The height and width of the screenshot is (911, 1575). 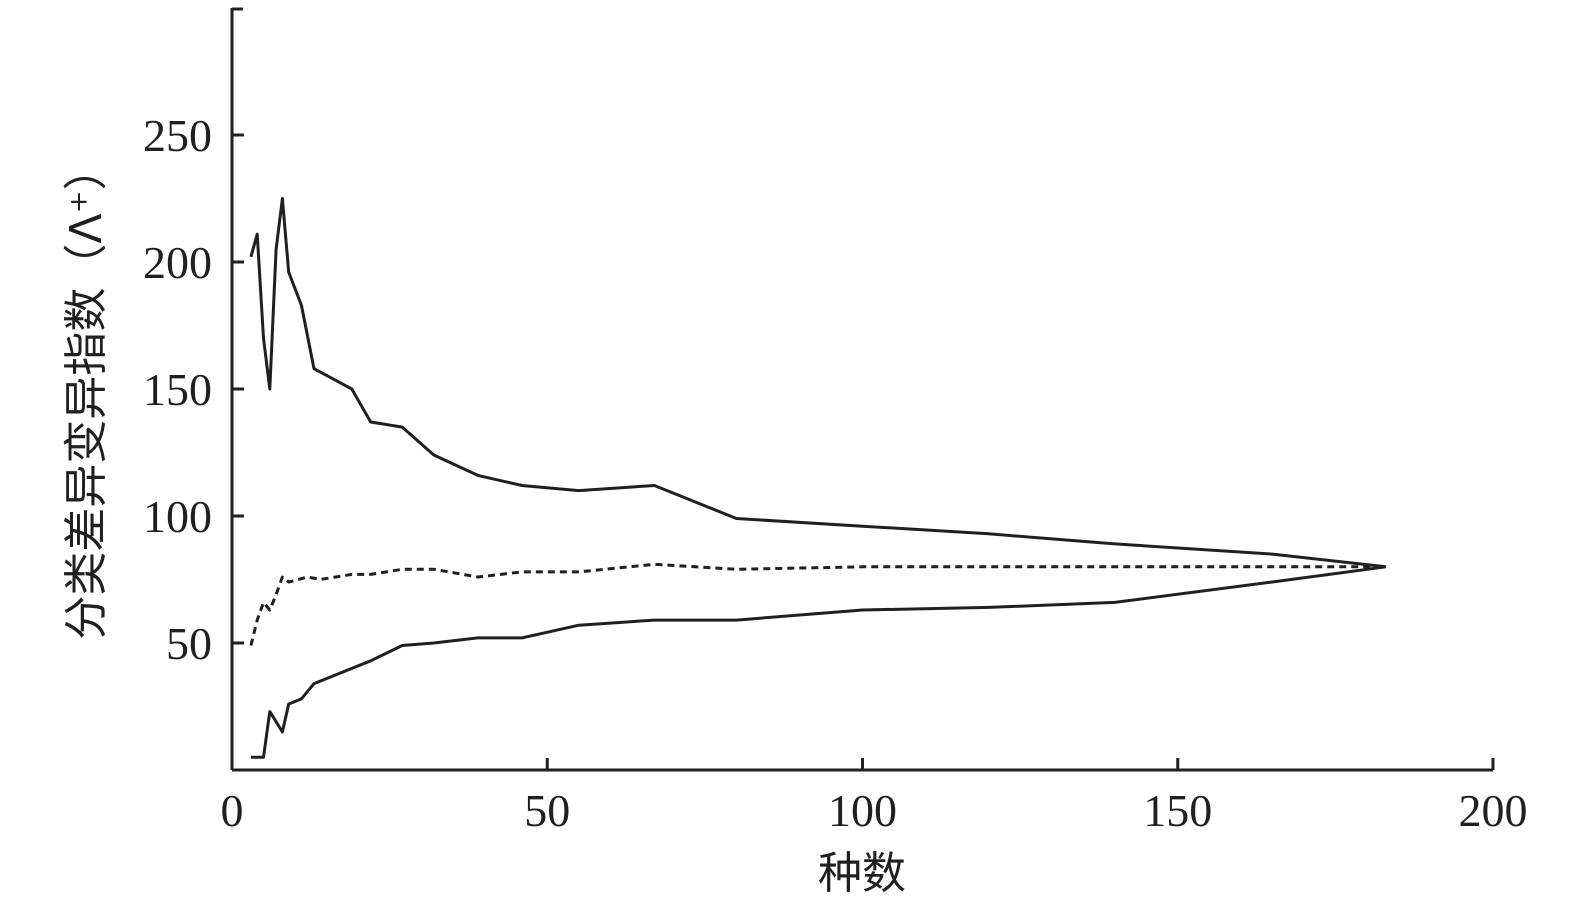 What do you see at coordinates (547, 810) in the screenshot?
I see `x-tick-label: 50` at bounding box center [547, 810].